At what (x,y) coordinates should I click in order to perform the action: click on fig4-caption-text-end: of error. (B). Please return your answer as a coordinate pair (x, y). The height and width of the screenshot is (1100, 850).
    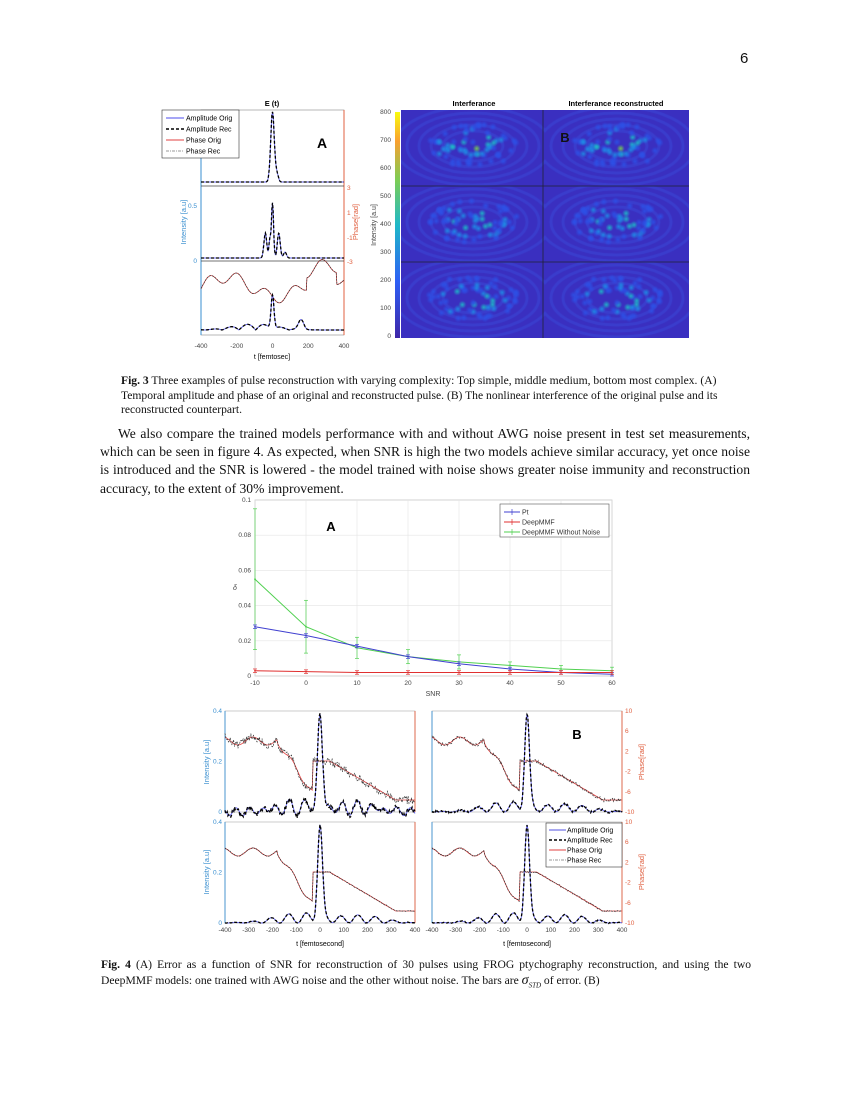
    Looking at the image, I should click on (570, 980).